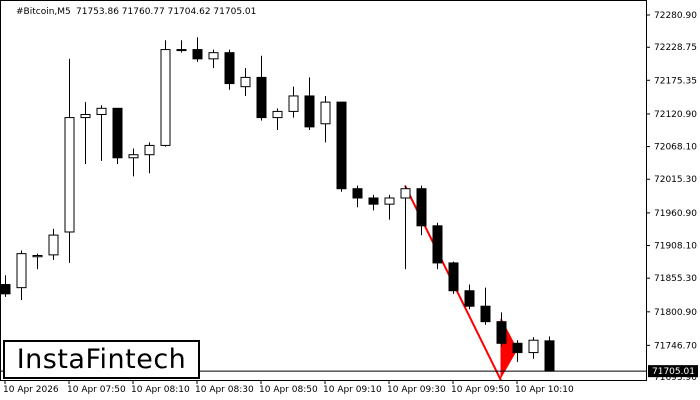 This screenshot has width=700, height=400. What do you see at coordinates (96, 390) in the screenshot?
I see `x-tick-label: 10 Apr 07:50` at bounding box center [96, 390].